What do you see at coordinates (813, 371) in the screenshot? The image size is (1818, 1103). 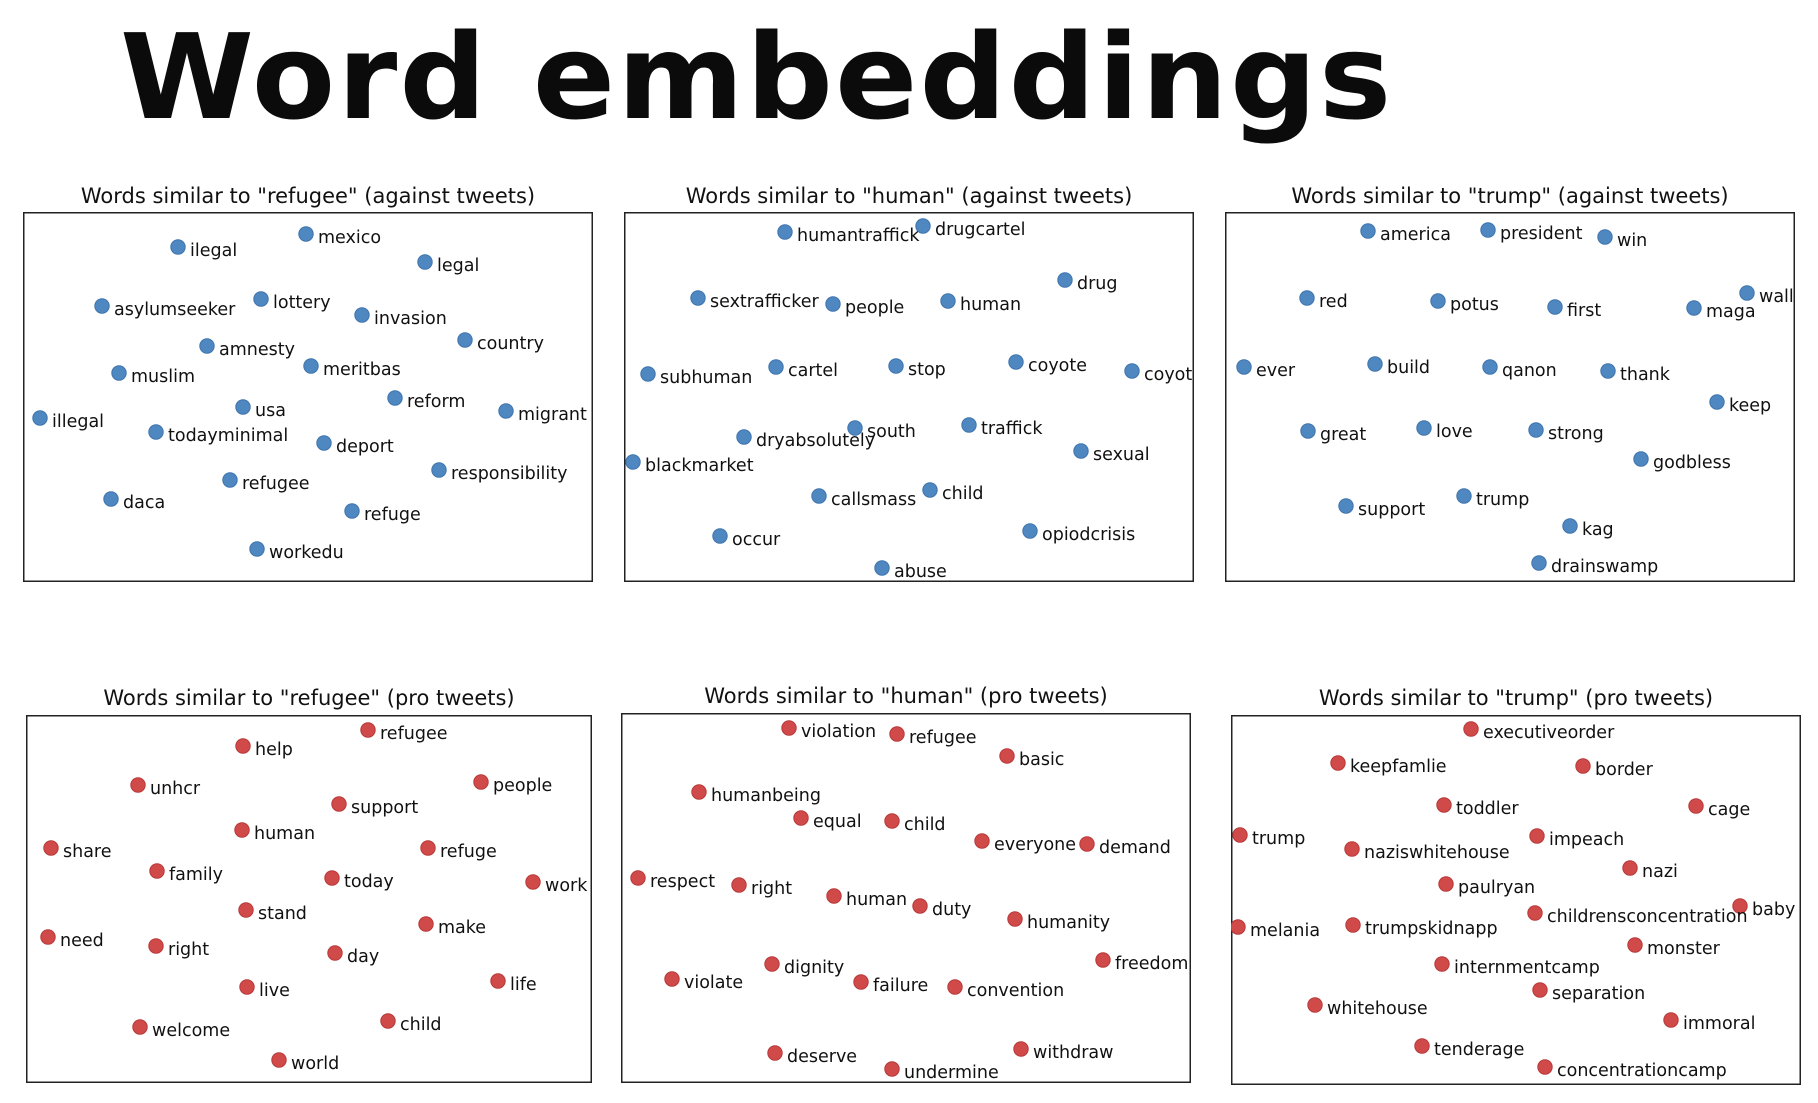 I see `label-cartel: cartel` at bounding box center [813, 371].